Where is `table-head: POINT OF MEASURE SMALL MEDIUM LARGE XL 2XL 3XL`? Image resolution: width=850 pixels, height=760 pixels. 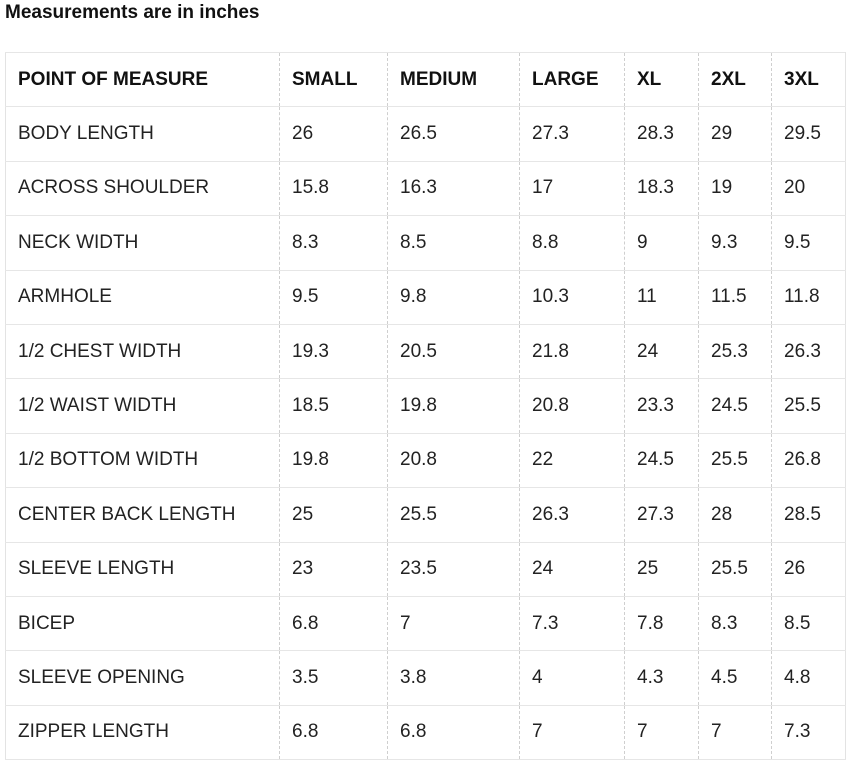 table-head: POINT OF MEASURE SMALL MEDIUM LARGE XL 2XL 3XL is located at coordinates (425, 79).